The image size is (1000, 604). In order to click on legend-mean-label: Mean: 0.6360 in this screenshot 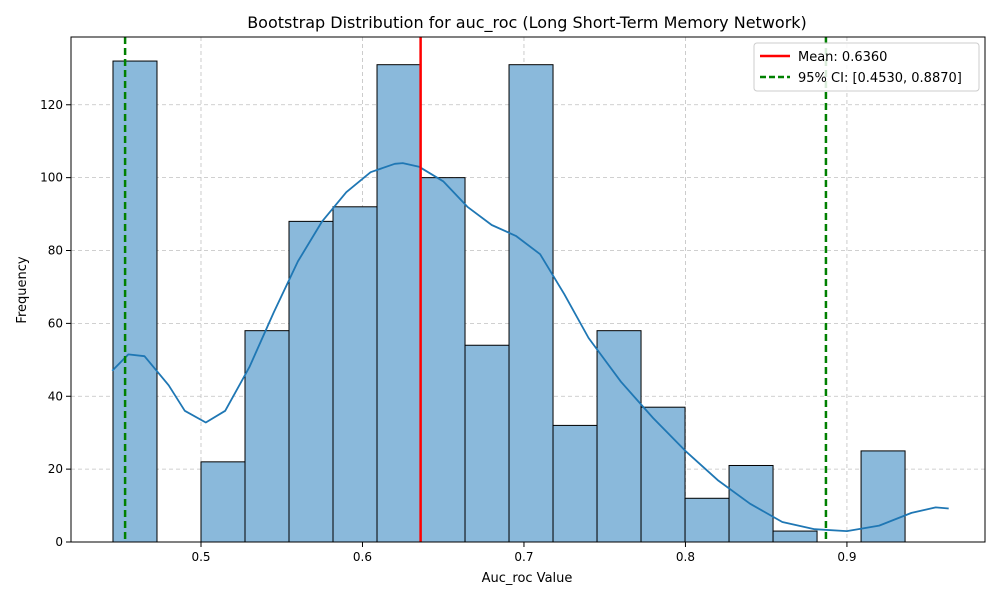, I will do `click(842, 57)`.